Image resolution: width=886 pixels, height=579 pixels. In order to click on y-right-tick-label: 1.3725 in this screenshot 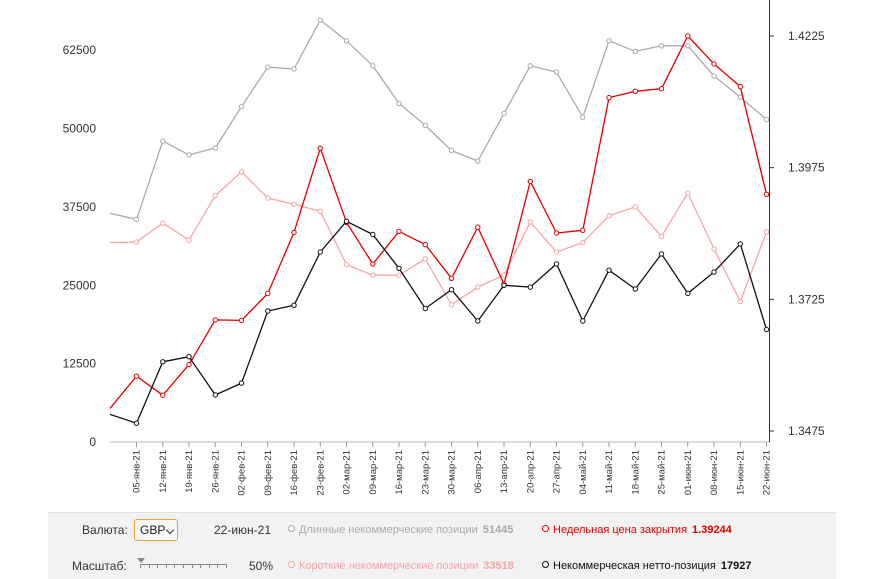, I will do `click(806, 299)`.